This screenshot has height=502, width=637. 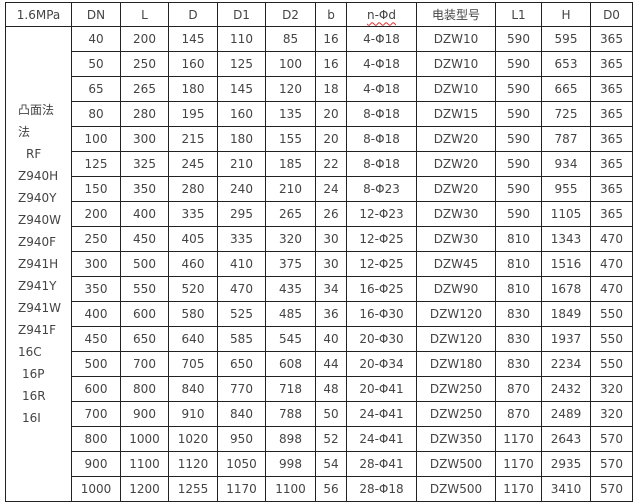 I want to click on header-label: D0, so click(x=611, y=14).